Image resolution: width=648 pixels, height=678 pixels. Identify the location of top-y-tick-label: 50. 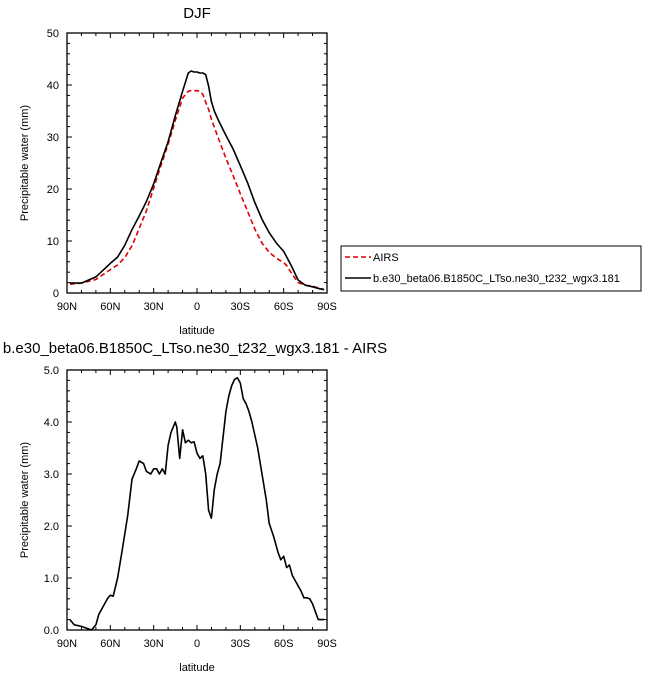
(53, 34).